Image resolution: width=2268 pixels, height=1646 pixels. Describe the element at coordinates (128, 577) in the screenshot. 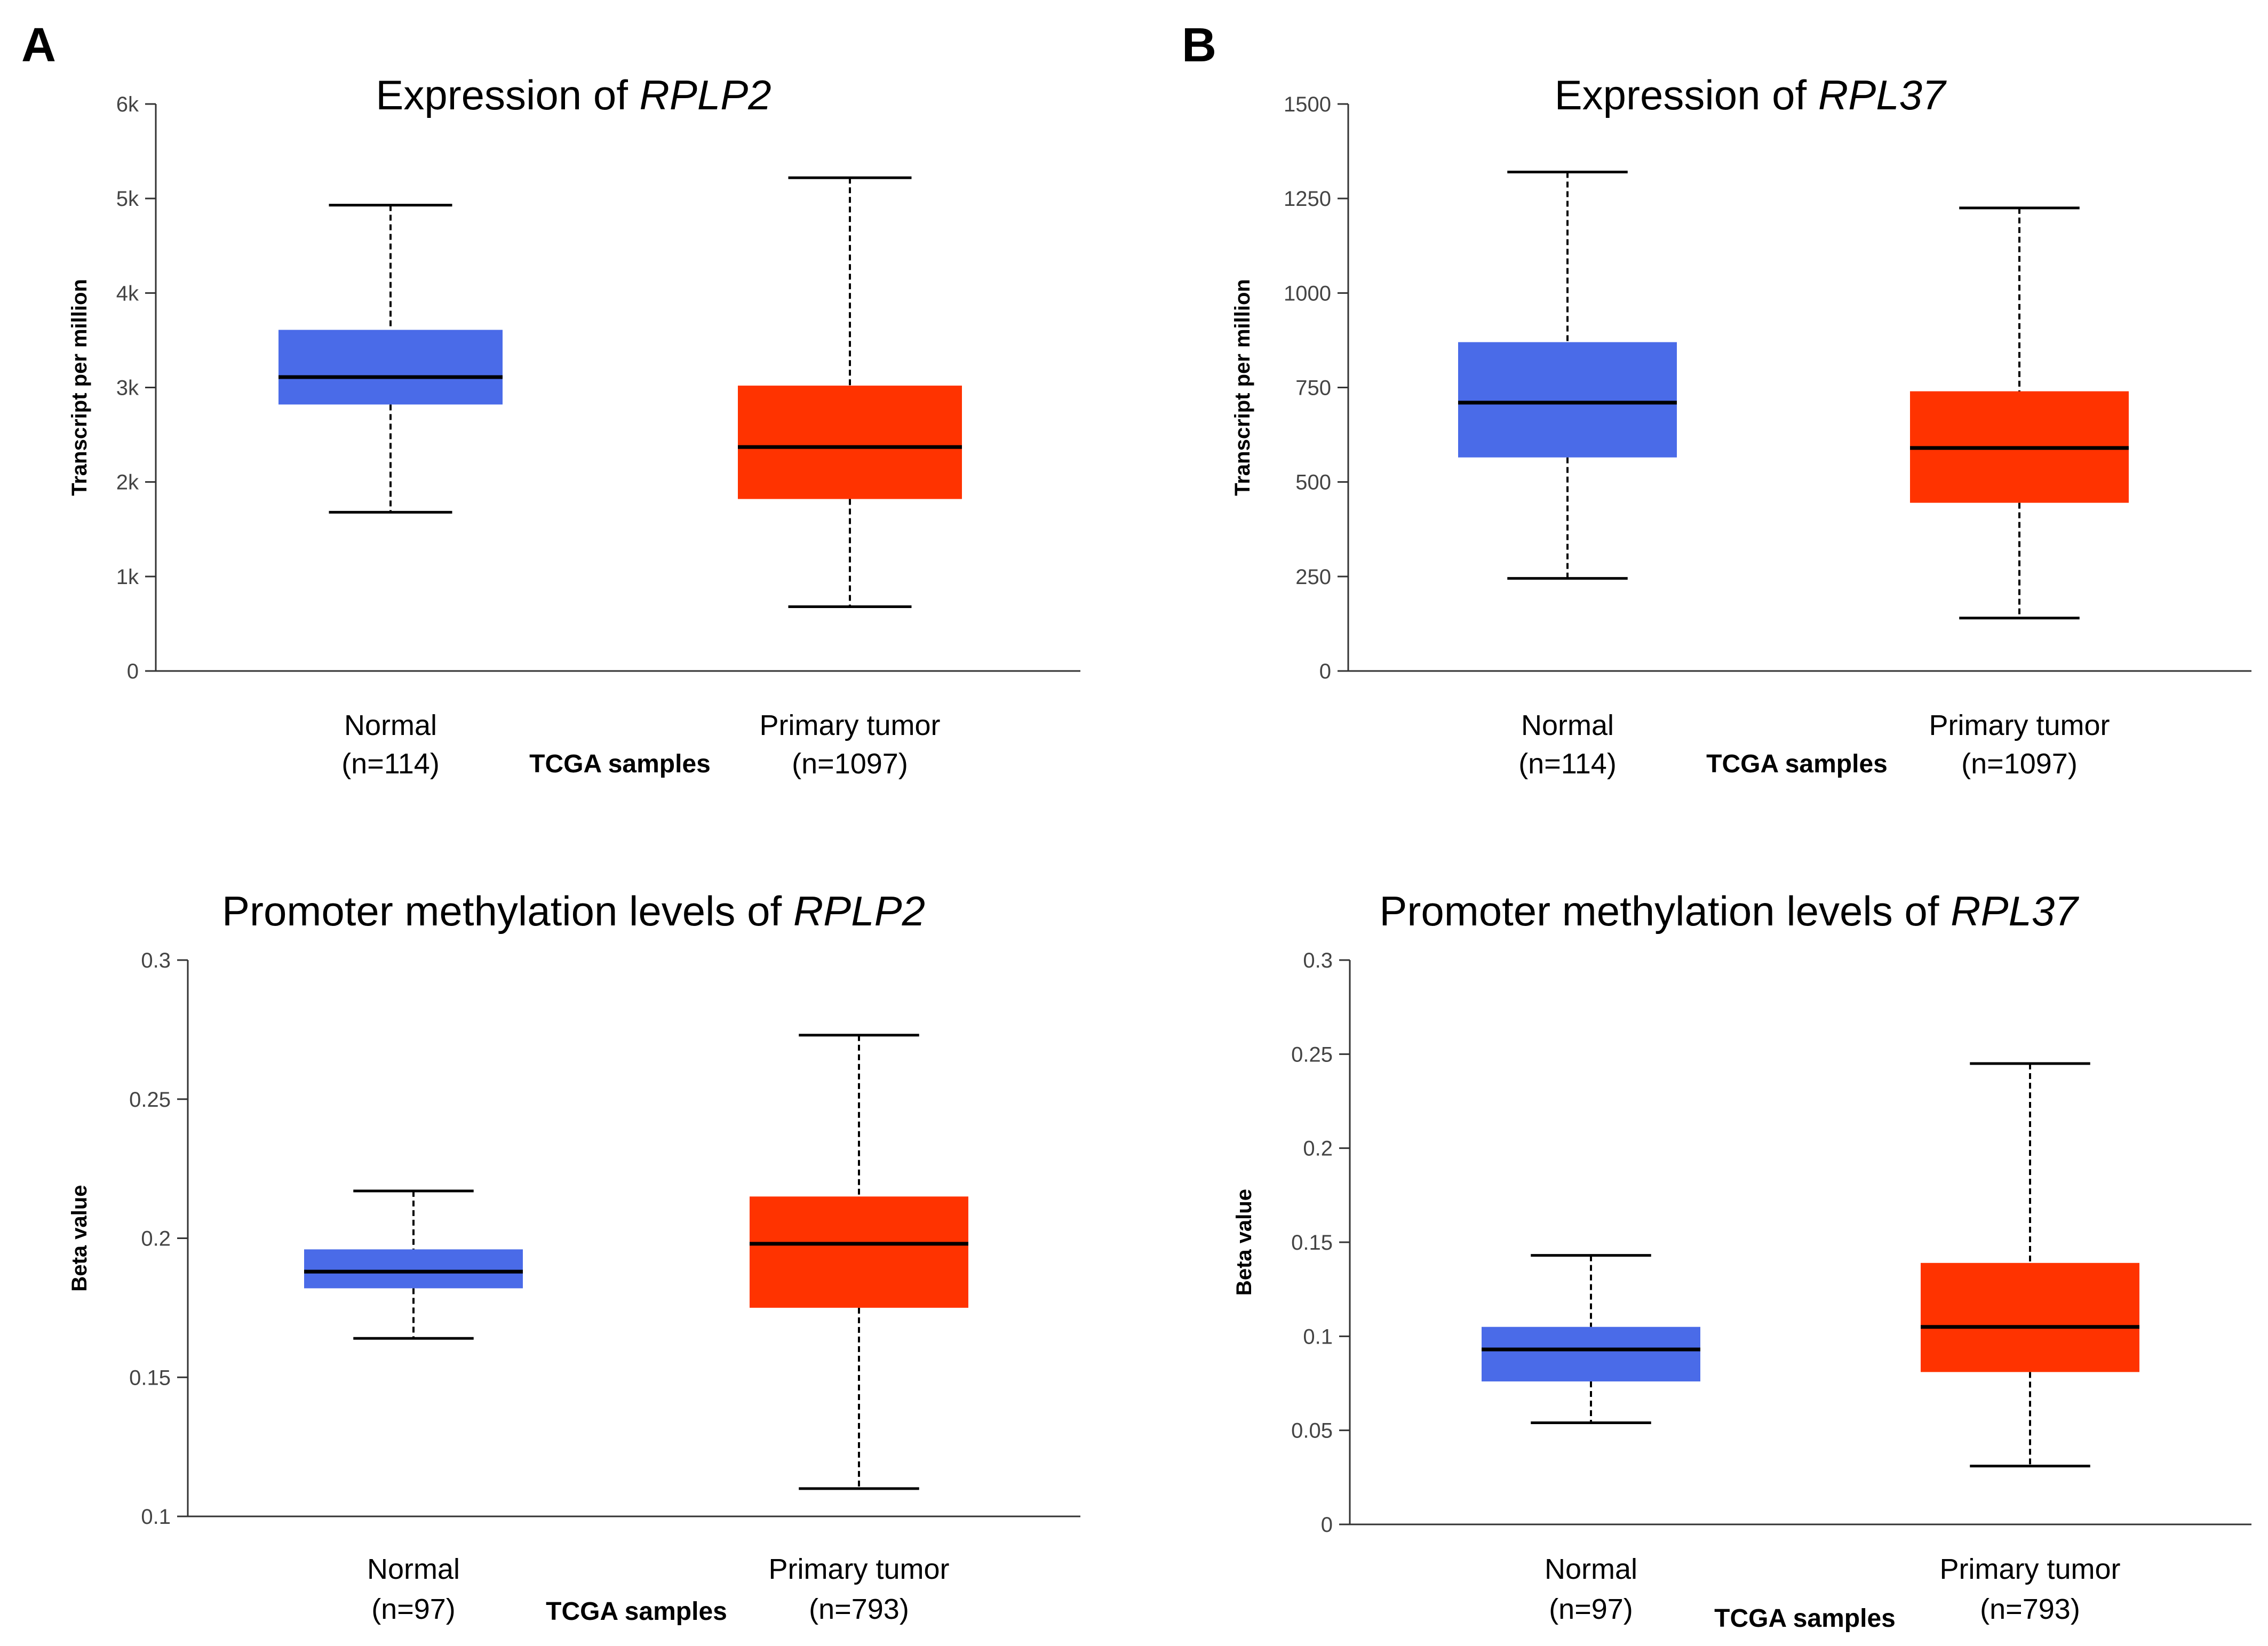

I see `y-tick-label: 1k` at that location.